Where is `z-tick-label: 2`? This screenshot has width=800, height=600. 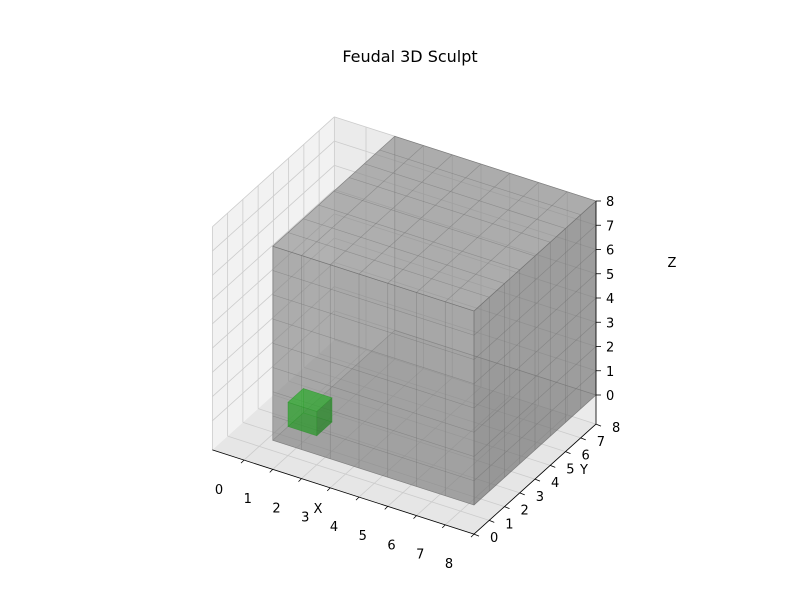 z-tick-label: 2 is located at coordinates (610, 348).